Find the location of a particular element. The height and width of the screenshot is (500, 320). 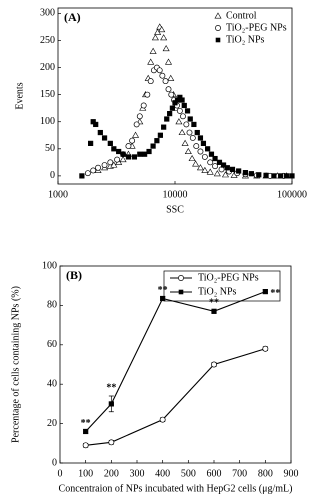

y-tick-label: 300 is located at coordinates (47, 13).